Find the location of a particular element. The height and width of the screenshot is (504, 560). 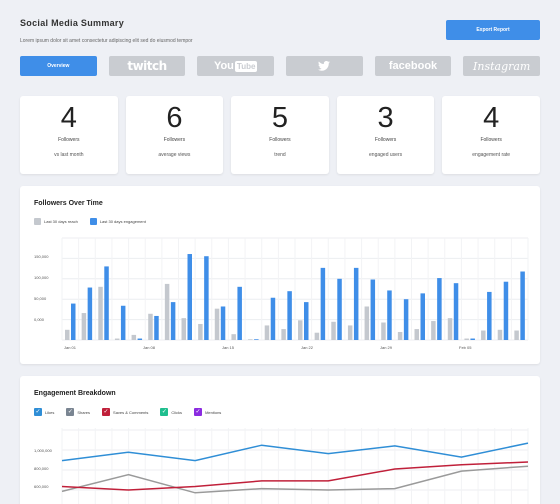

y-tick-label: 50,000 is located at coordinates (40, 298).